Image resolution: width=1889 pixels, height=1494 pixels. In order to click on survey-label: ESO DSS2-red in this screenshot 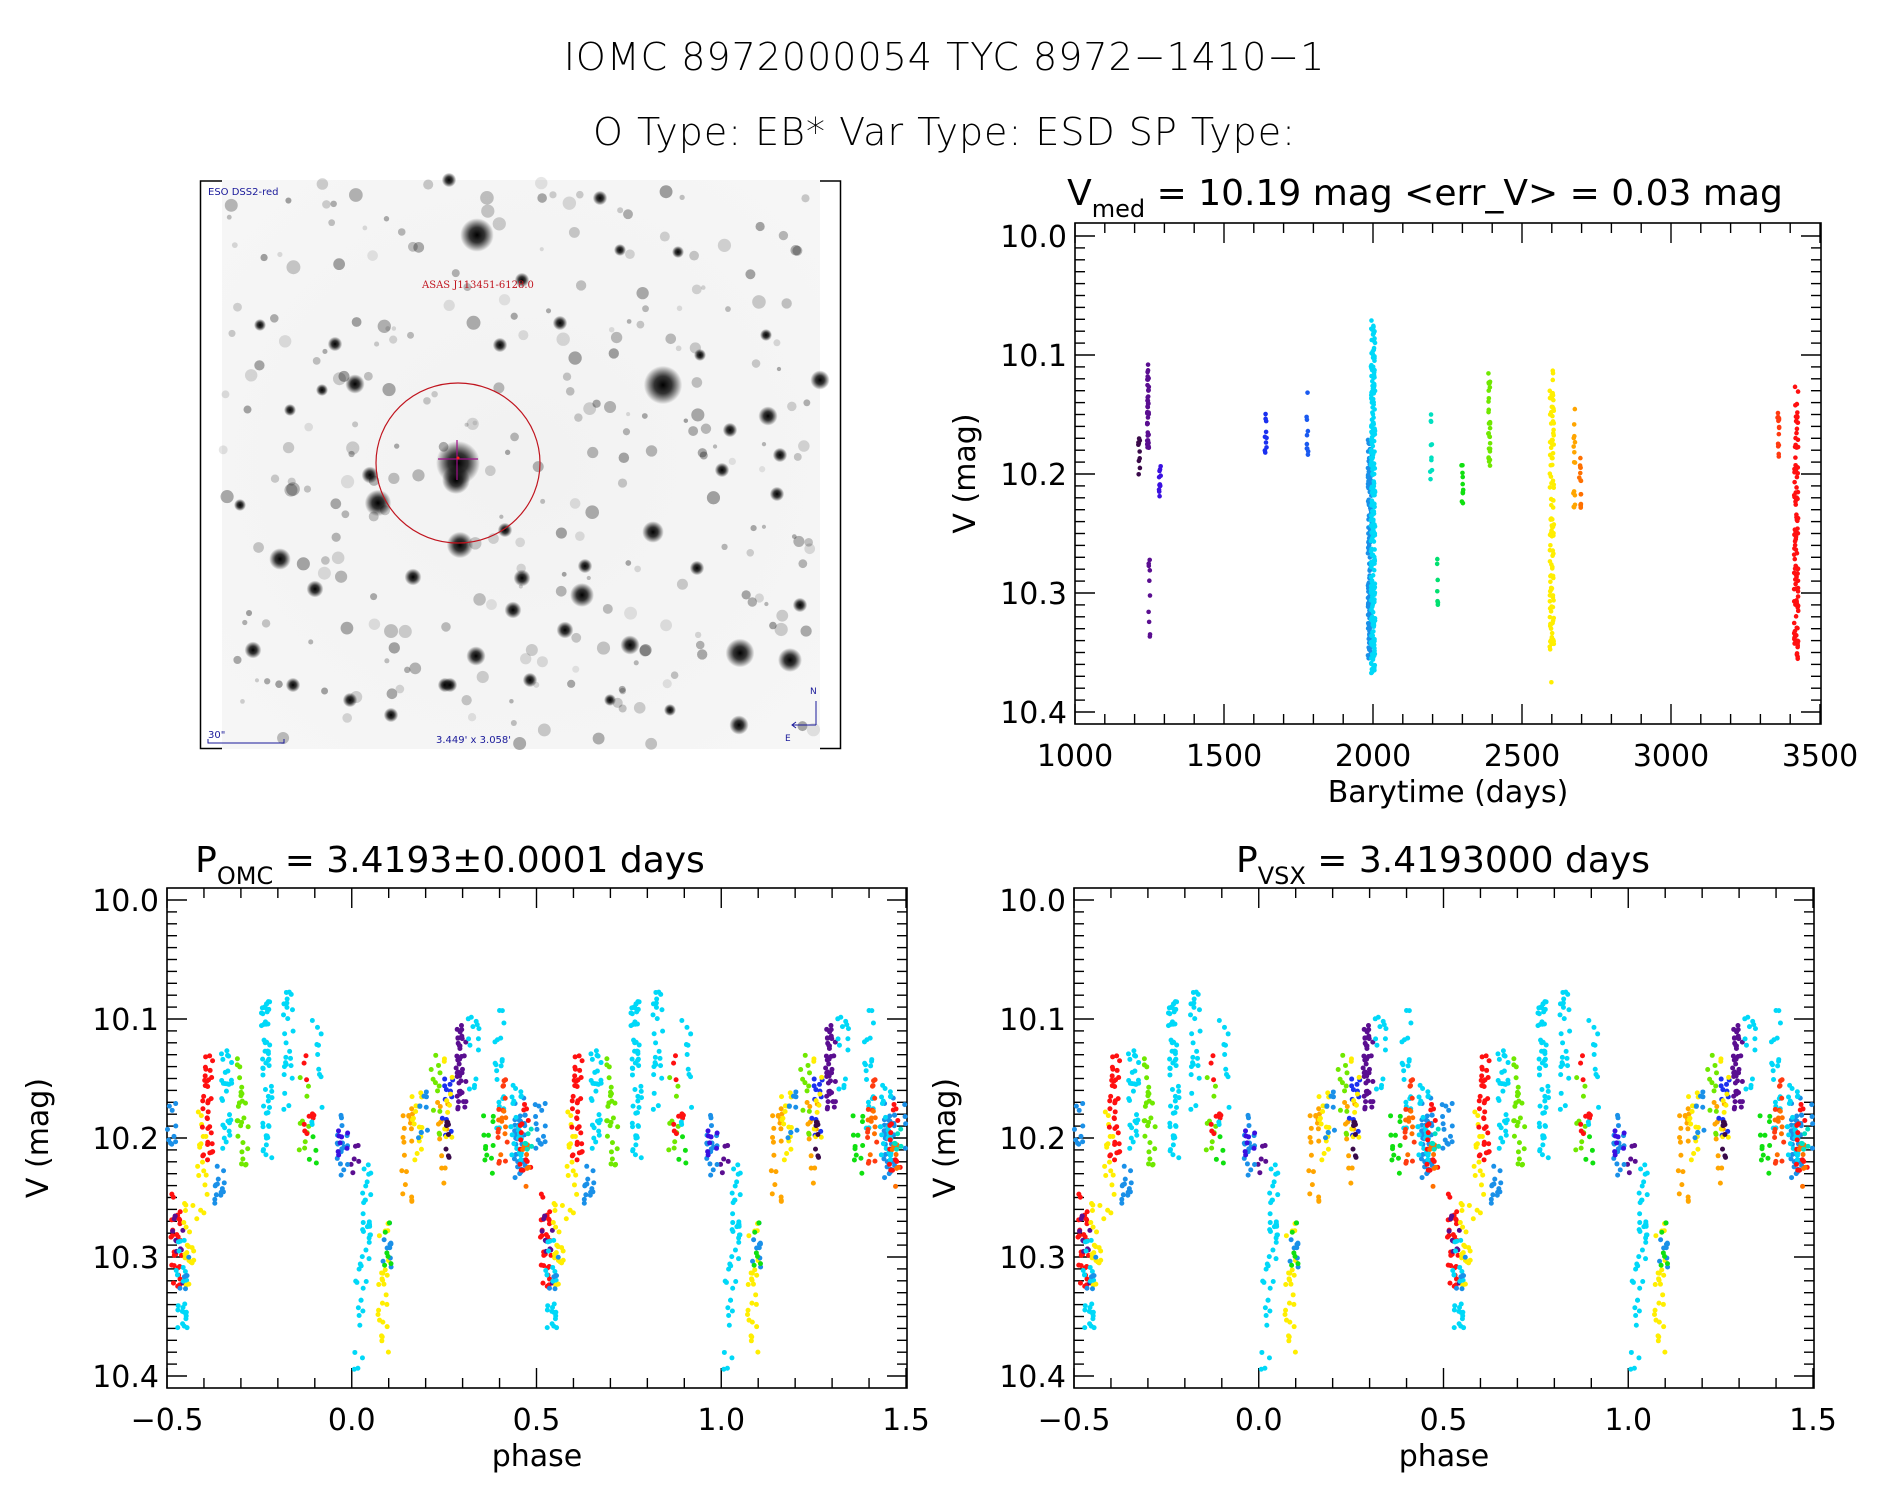, I will do `click(243, 192)`.